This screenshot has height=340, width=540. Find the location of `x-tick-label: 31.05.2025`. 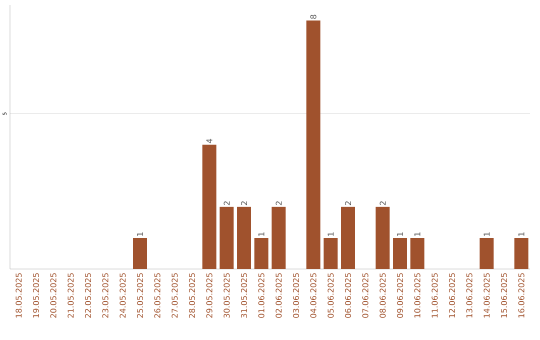

x-tick-label: 31.05.2025 is located at coordinates (244, 295).